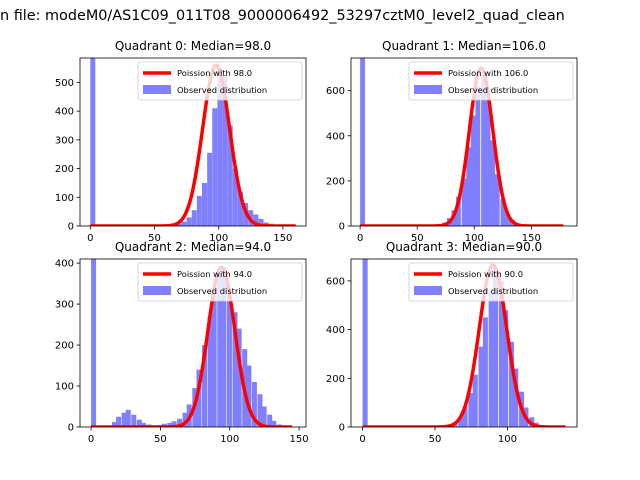  I want to click on legend-fit-label: Poission with 90.0, so click(485, 274).